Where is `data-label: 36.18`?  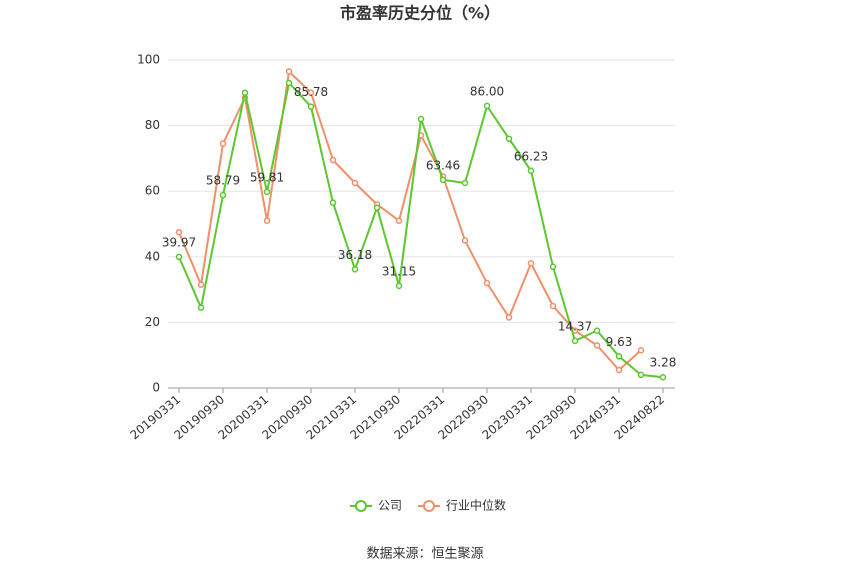 data-label: 36.18 is located at coordinates (355, 255).